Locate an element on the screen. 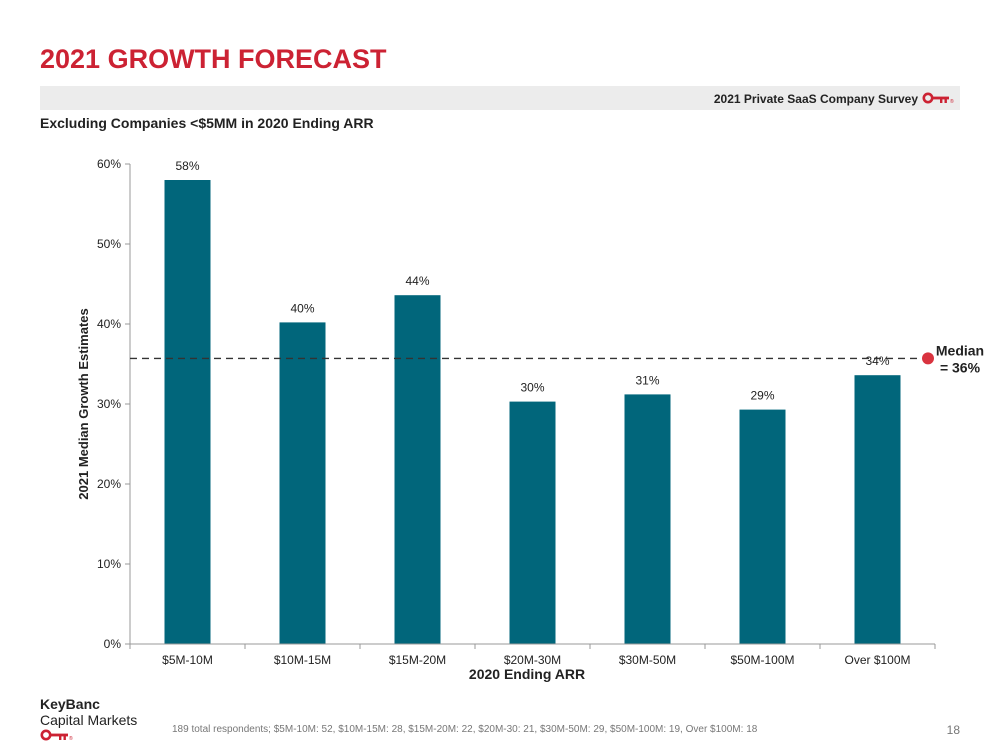 Image resolution: width=1000 pixels, height=750 pixels. x-tick-label: $15M-20M is located at coordinates (417, 660).